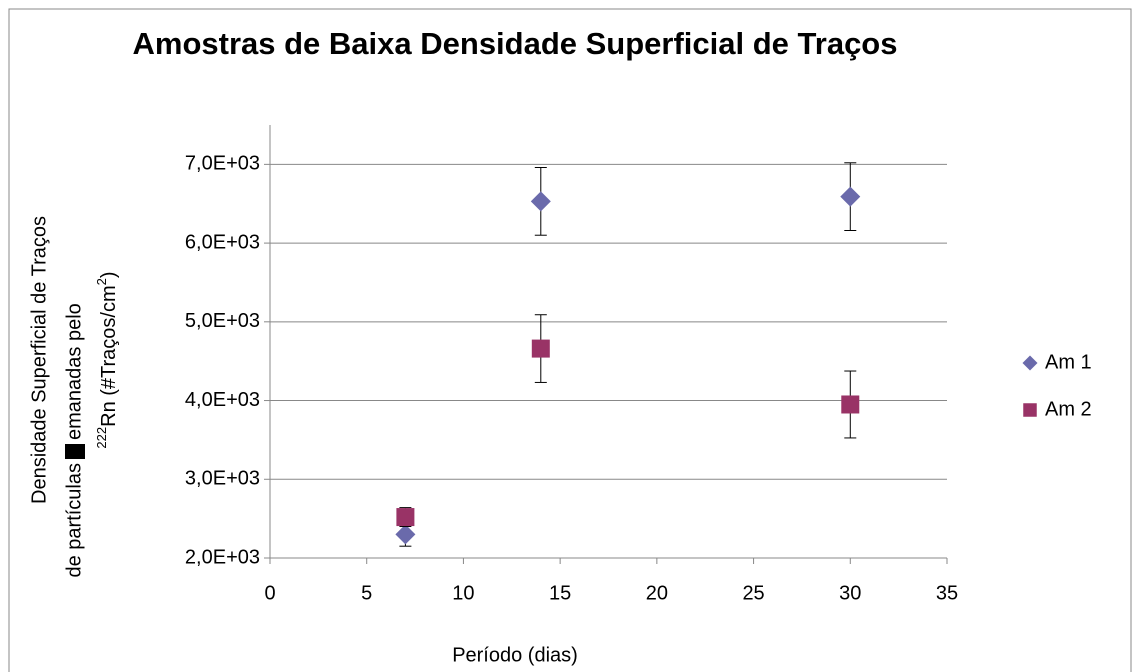 The image size is (1139, 672). I want to click on y-label-line: de partículas, so click(74, 520).